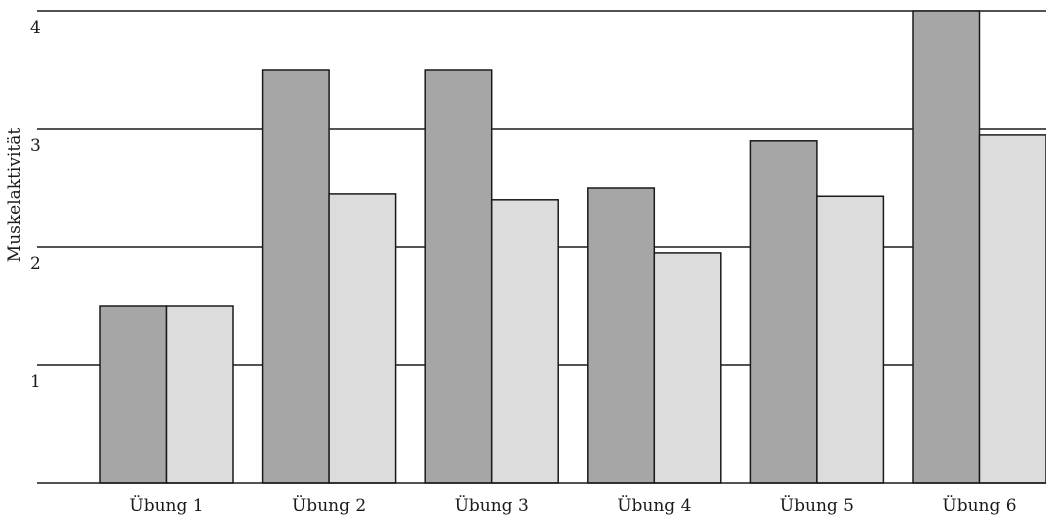 This screenshot has height=518, width=1046. Describe the element at coordinates (35, 146) in the screenshot. I see `y-tick-label-3: 3` at that location.